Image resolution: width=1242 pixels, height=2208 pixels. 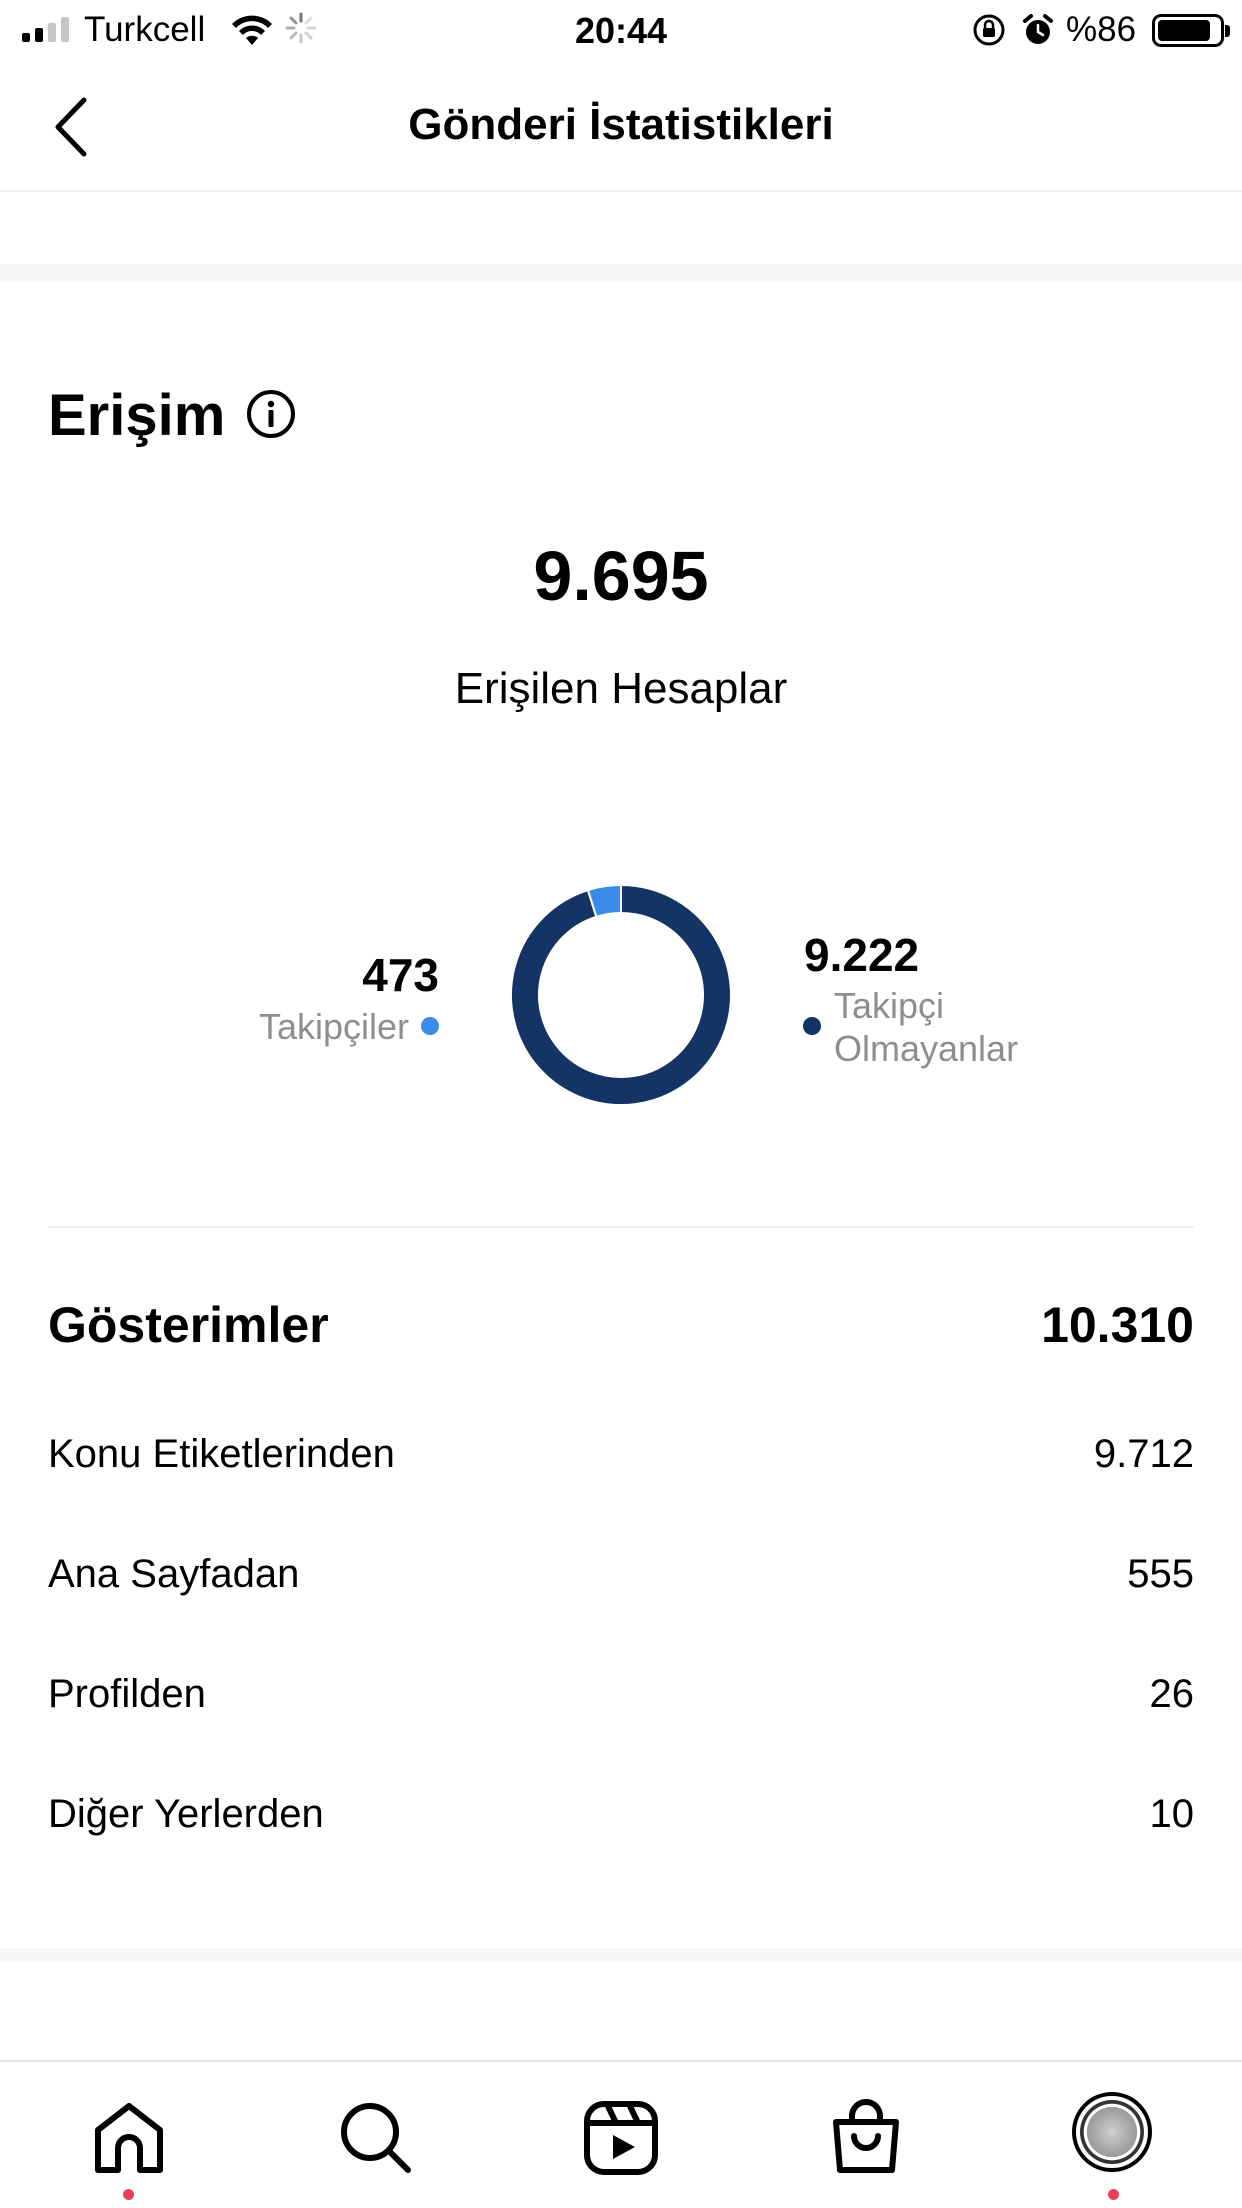 I want to click on search-icon, so click(x=376, y=2138).